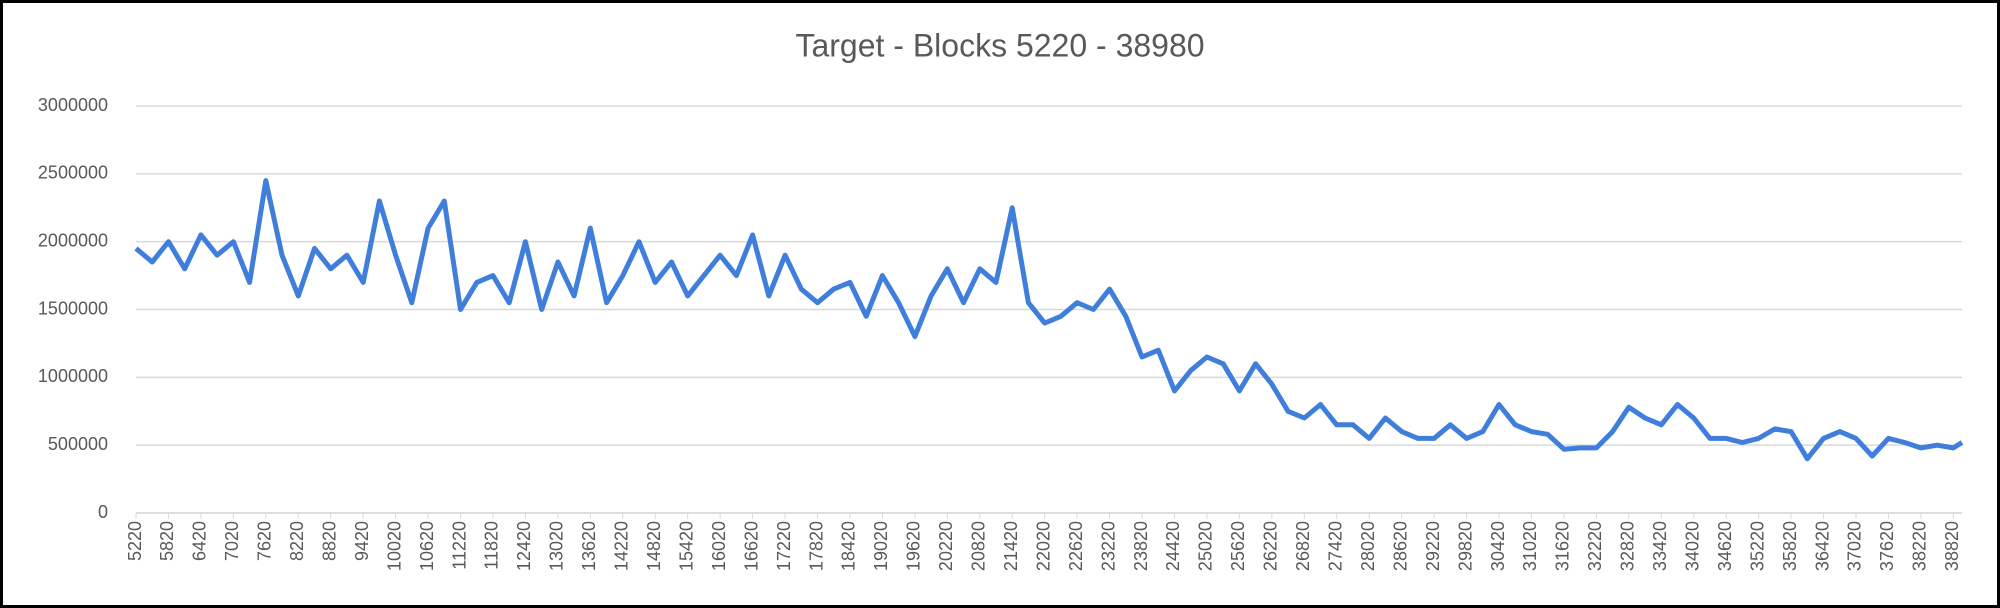 Image resolution: width=2000 pixels, height=608 pixels. Describe the element at coordinates (167, 541) in the screenshot. I see `x-tick-label: 5820` at that location.